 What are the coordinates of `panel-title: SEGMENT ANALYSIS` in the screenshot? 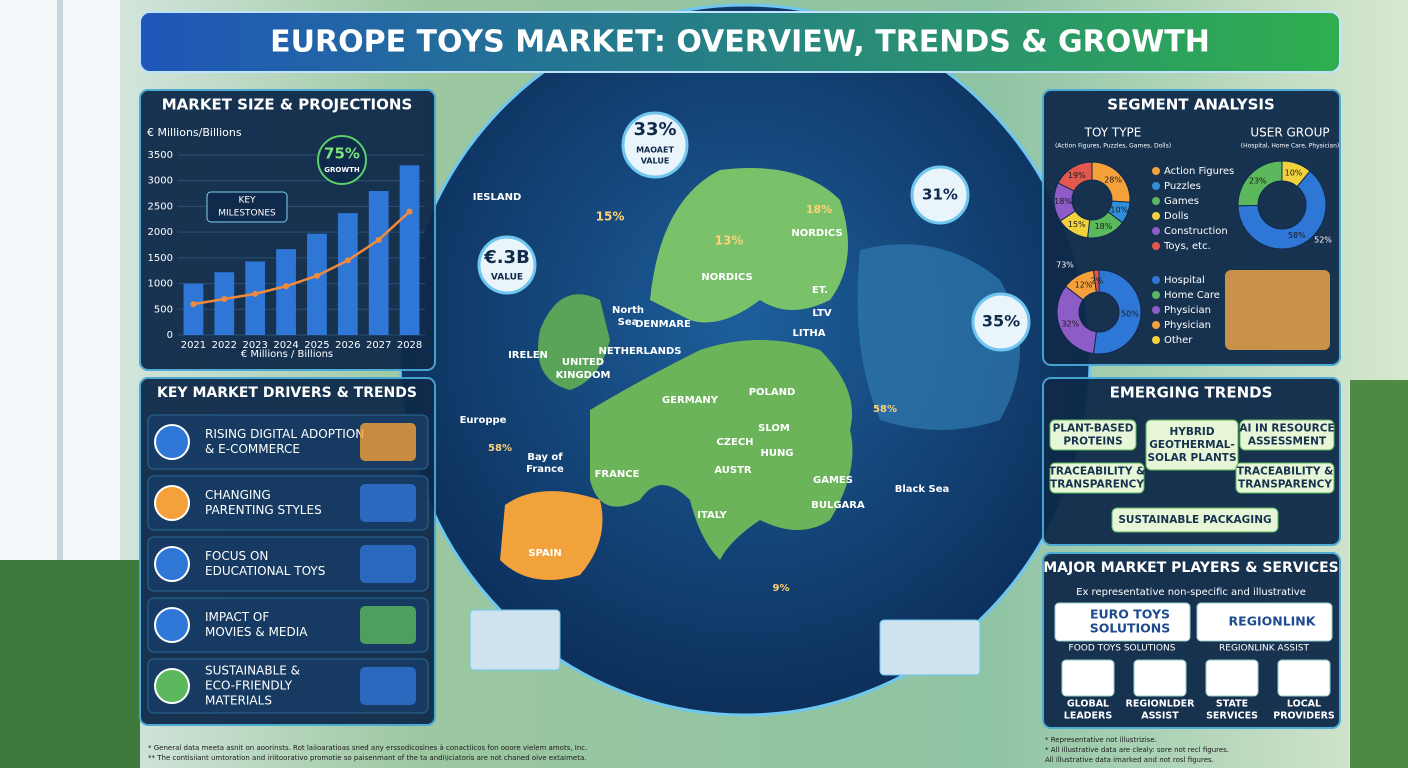 It's located at (1191, 105).